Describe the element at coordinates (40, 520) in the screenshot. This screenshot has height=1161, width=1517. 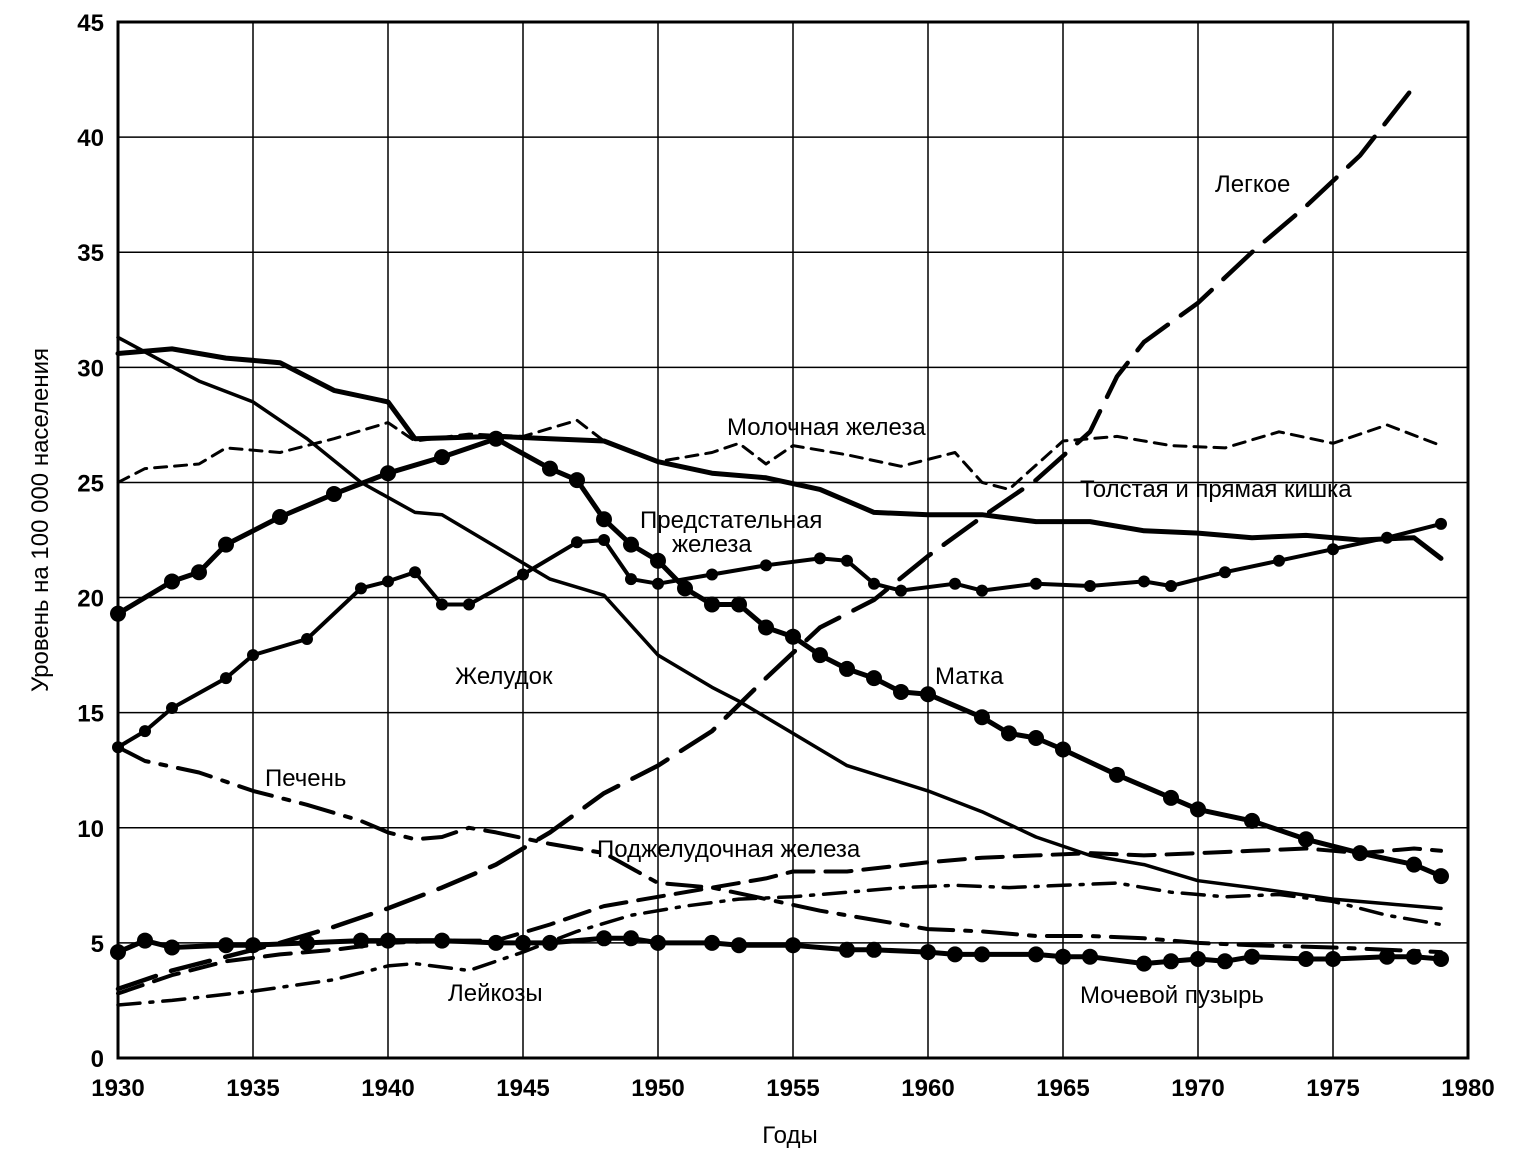
I see `y-axis-title: Уровень на 100 000 населения` at that location.